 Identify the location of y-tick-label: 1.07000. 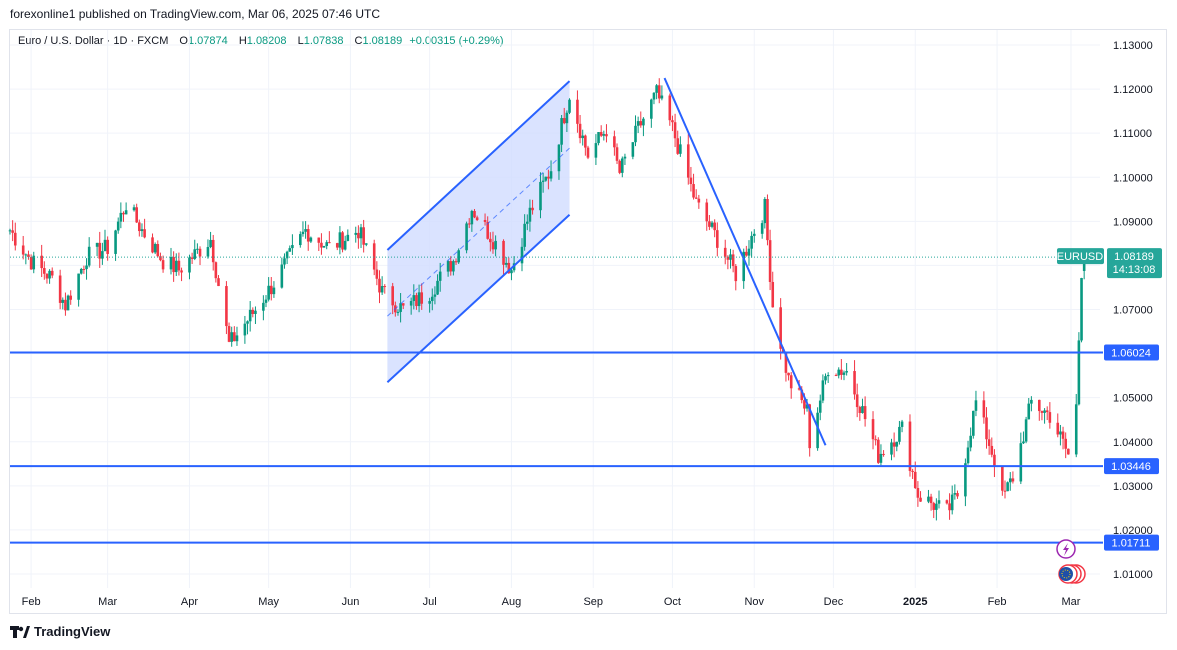
(1133, 311).